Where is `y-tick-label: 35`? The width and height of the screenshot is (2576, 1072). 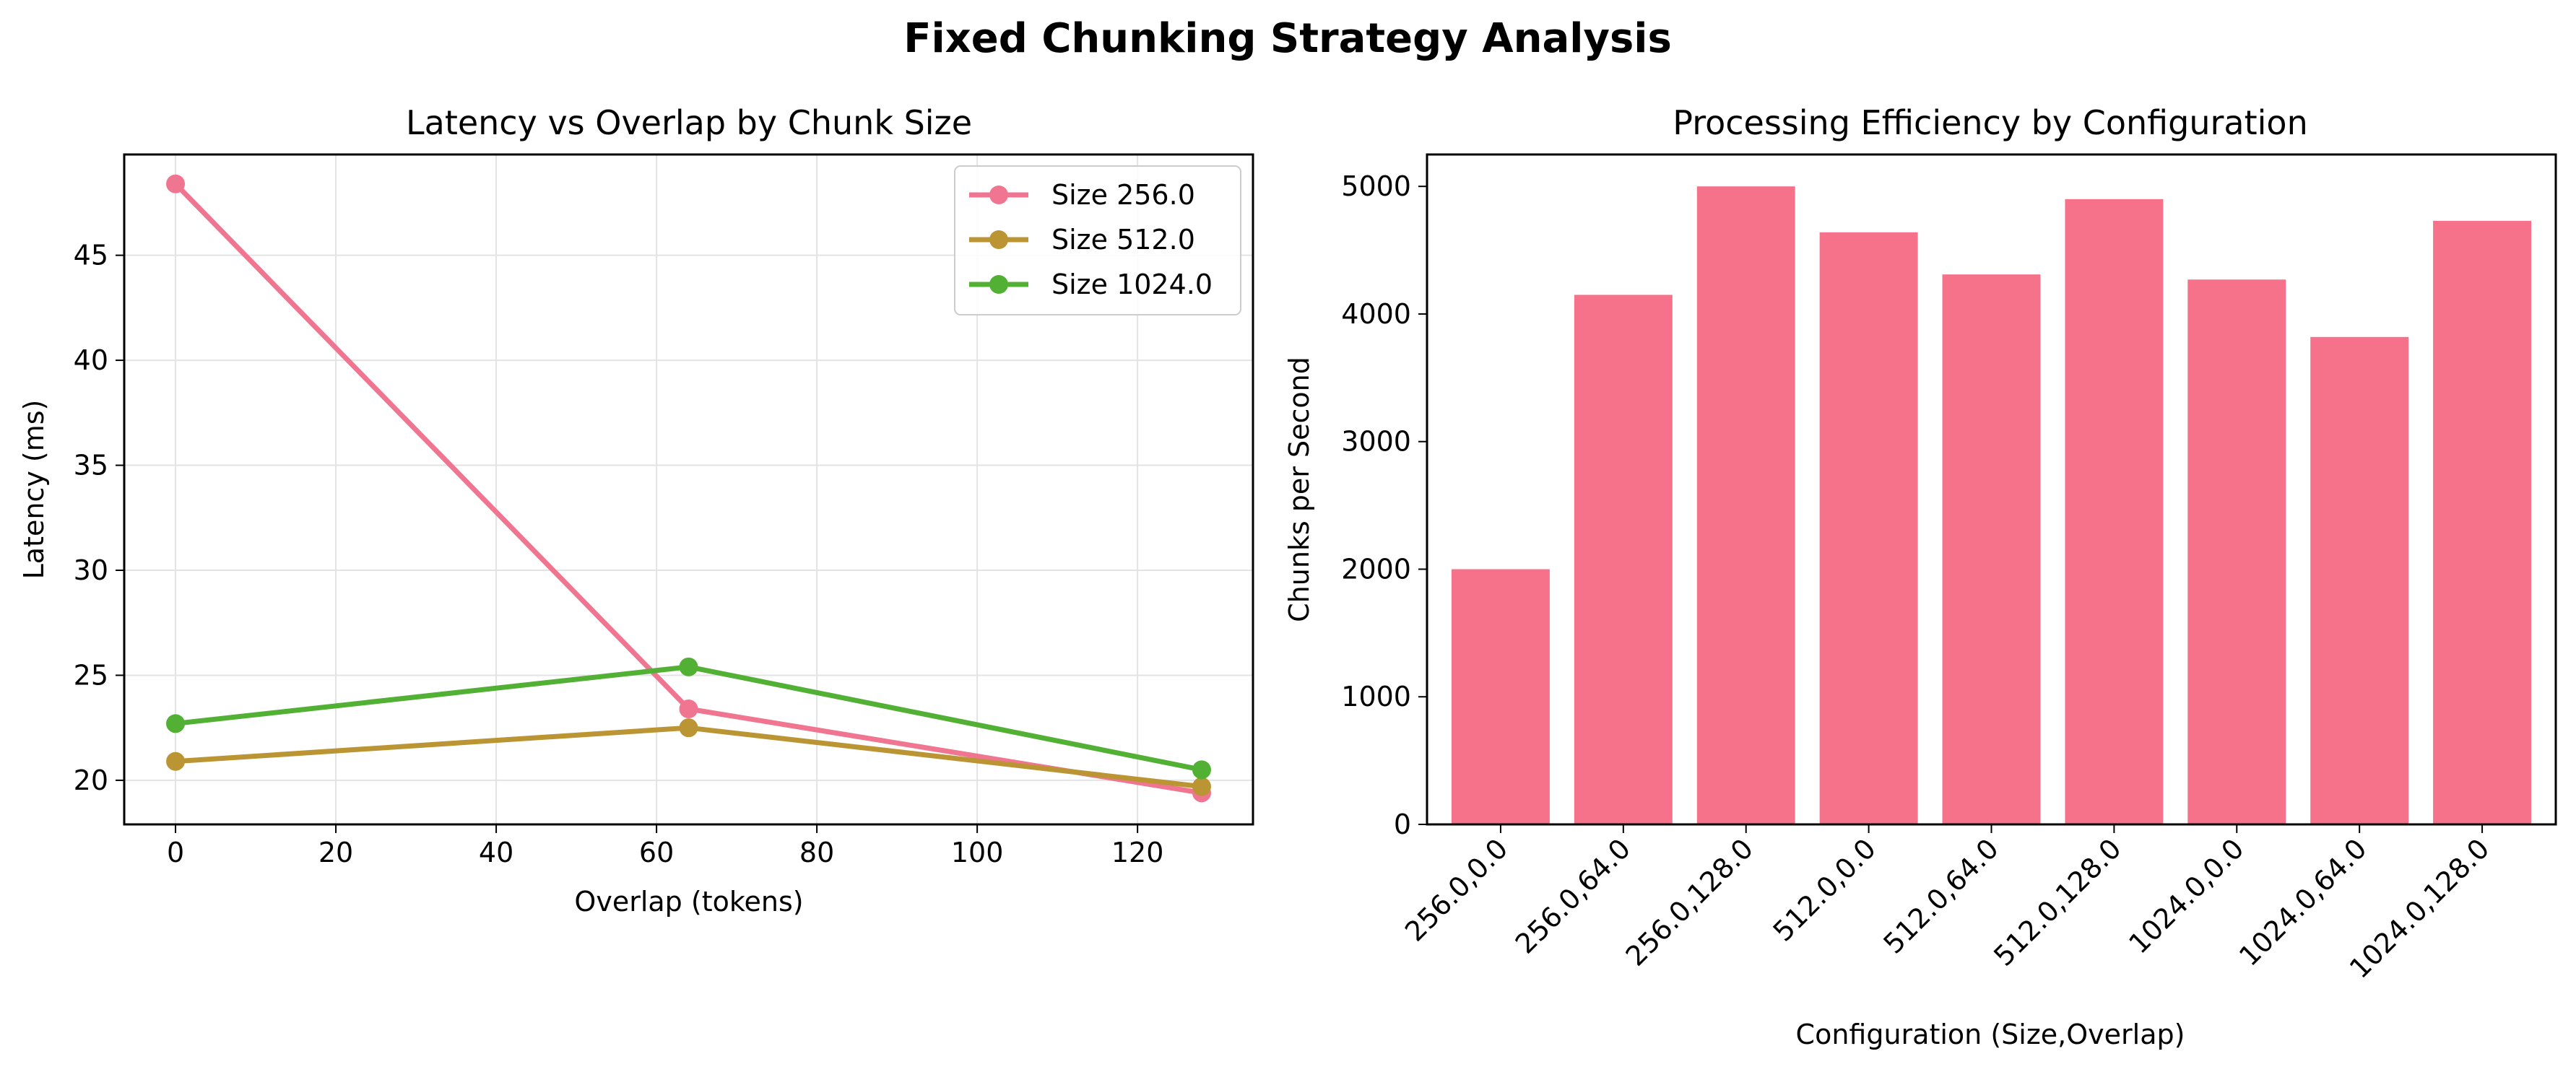
y-tick-label: 35 is located at coordinates (91, 466).